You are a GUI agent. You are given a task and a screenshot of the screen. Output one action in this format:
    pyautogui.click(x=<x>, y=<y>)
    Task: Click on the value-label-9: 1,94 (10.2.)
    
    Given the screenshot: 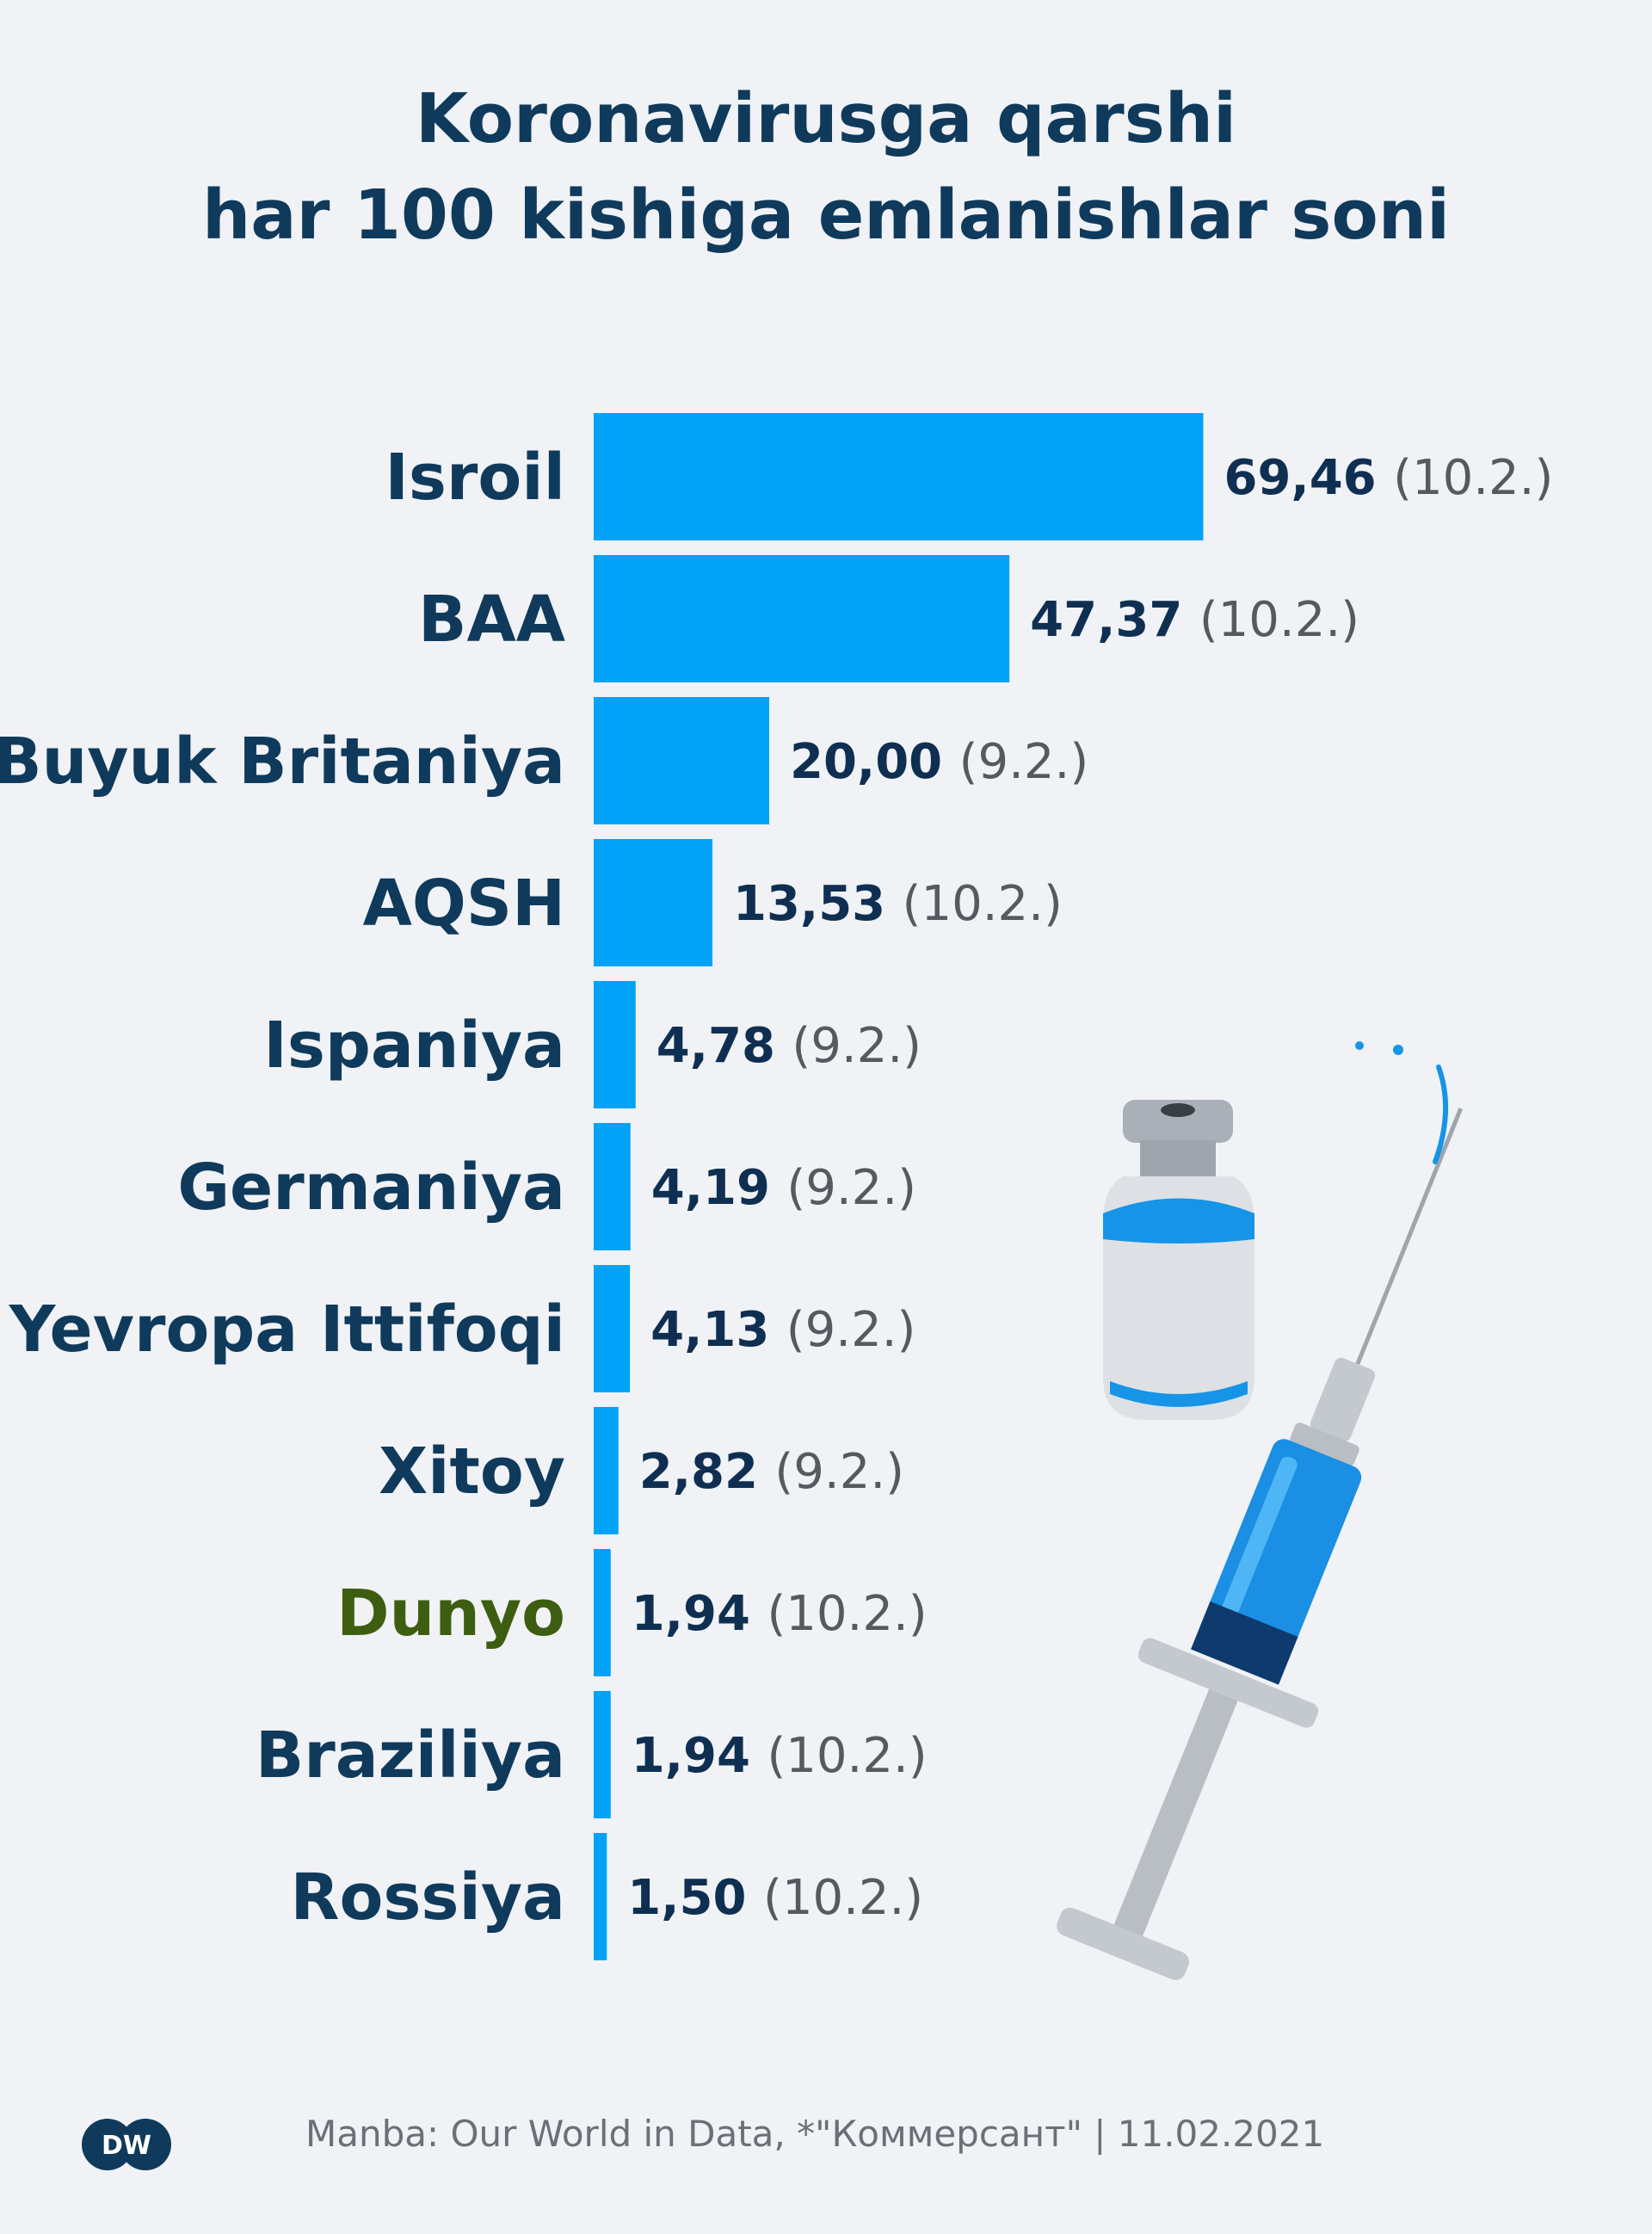 What is the action you would take?
    pyautogui.click(x=780, y=1756)
    